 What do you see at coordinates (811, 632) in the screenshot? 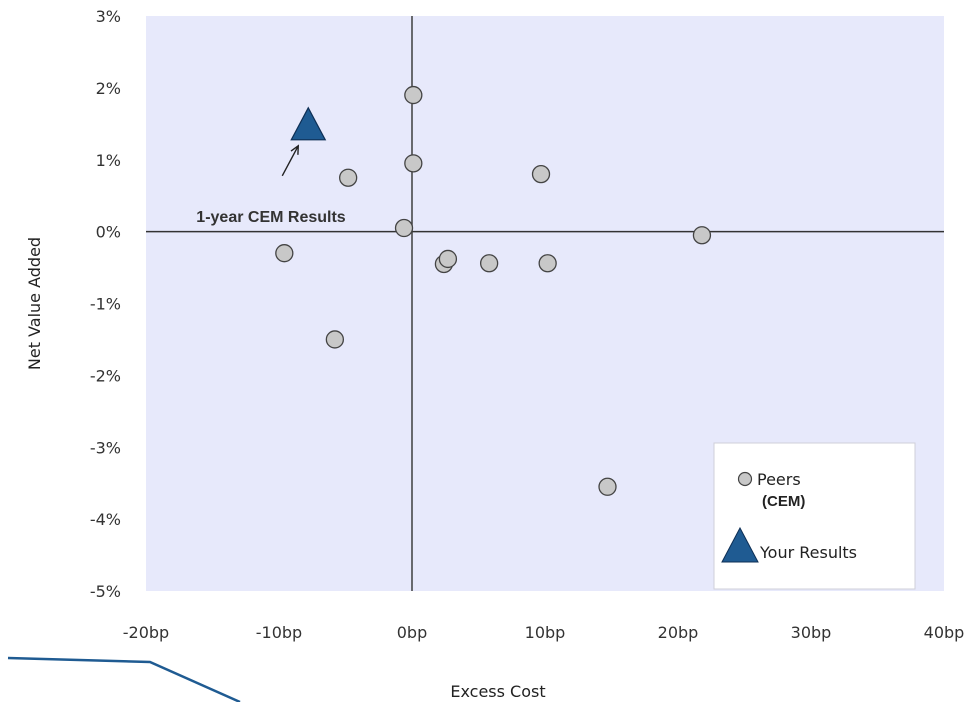
I see `x-tick-label: 30bp` at bounding box center [811, 632].